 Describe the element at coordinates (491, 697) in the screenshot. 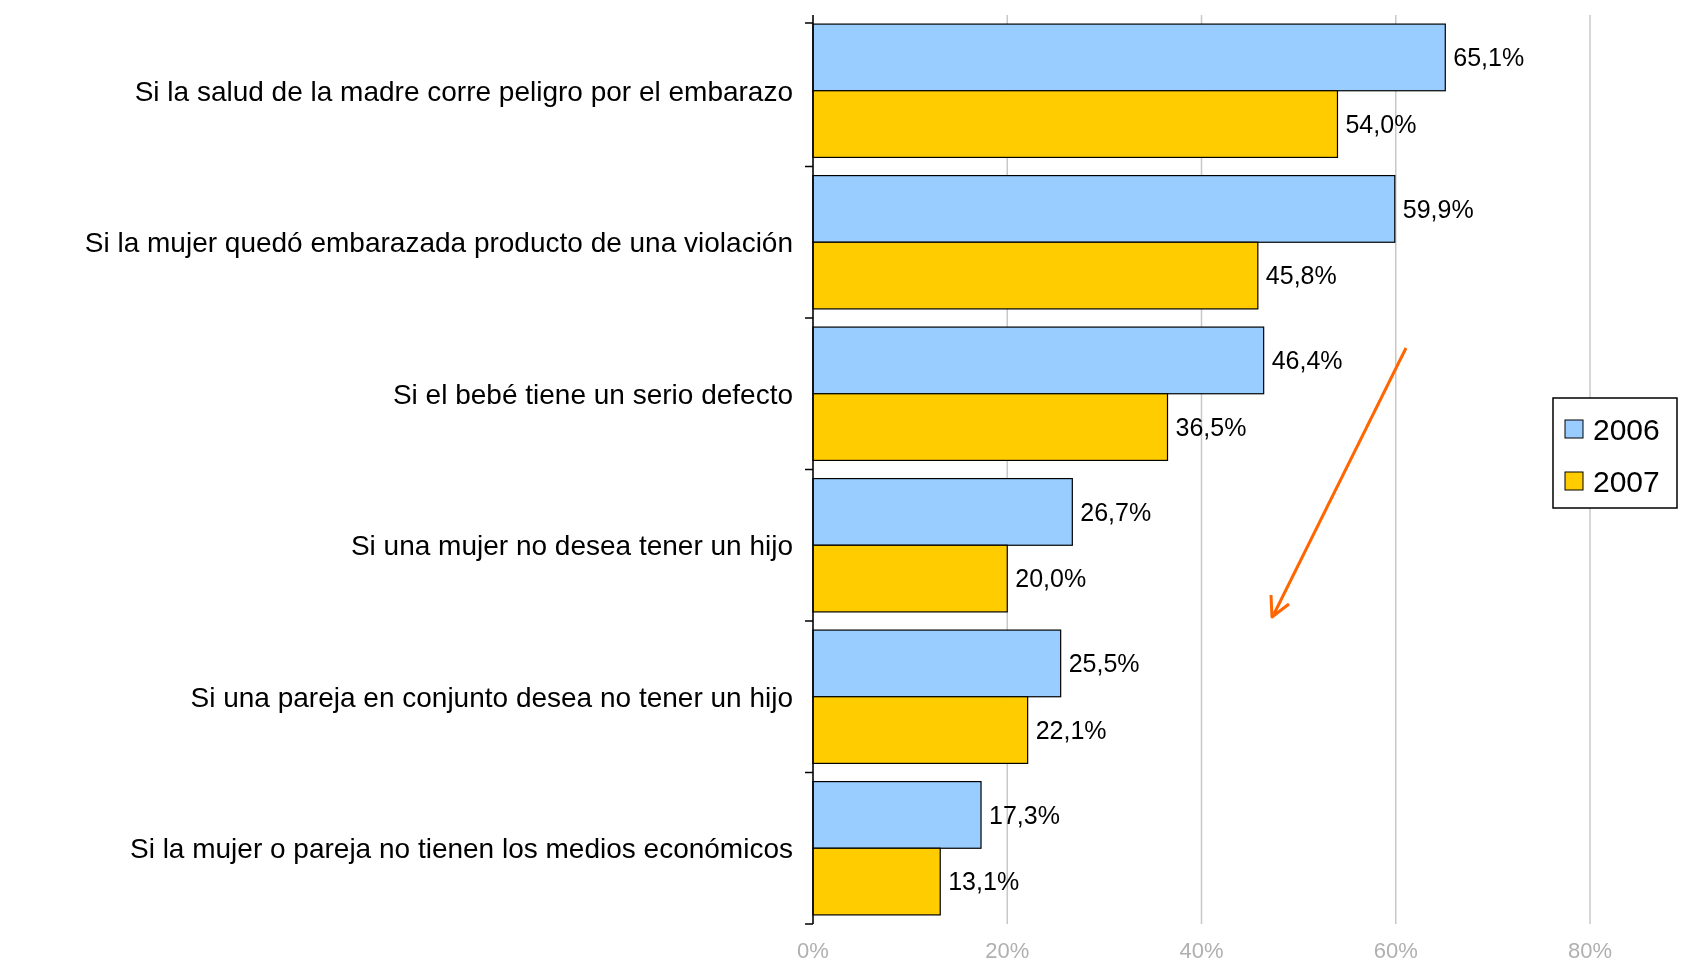

I see `y-tick-label: Si una pareja en conjunto desea no tener un hijo` at that location.